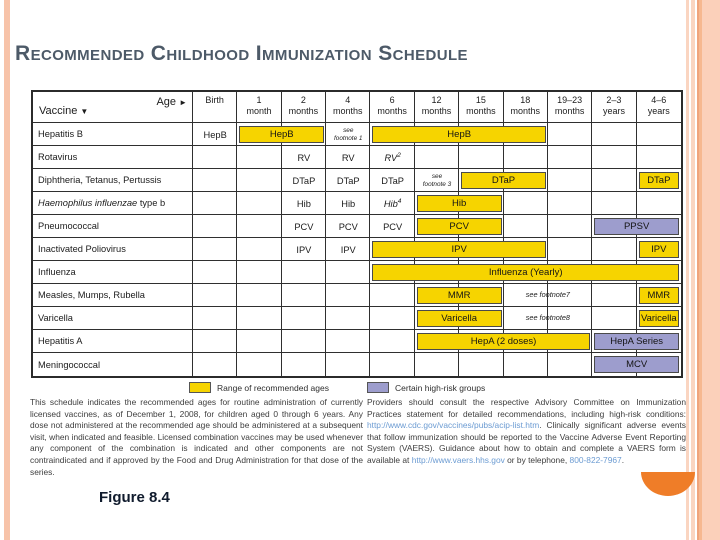 This screenshot has width=720, height=540. What do you see at coordinates (392, 107) in the screenshot?
I see `column-header: 6 months` at bounding box center [392, 107].